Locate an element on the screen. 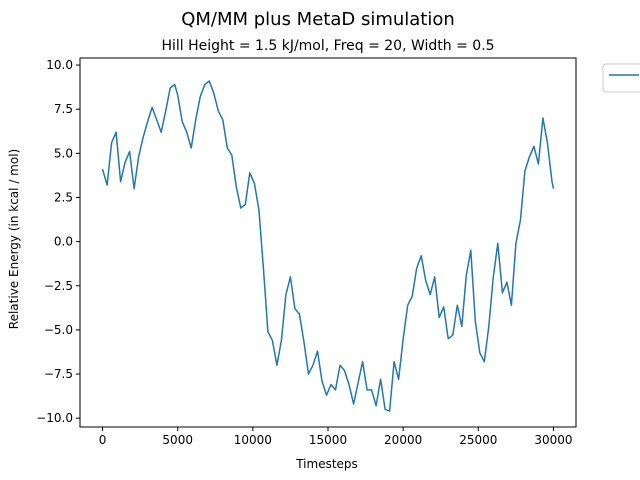 This screenshot has width=640, height=480. x-tick-label: 5000 is located at coordinates (177, 440).